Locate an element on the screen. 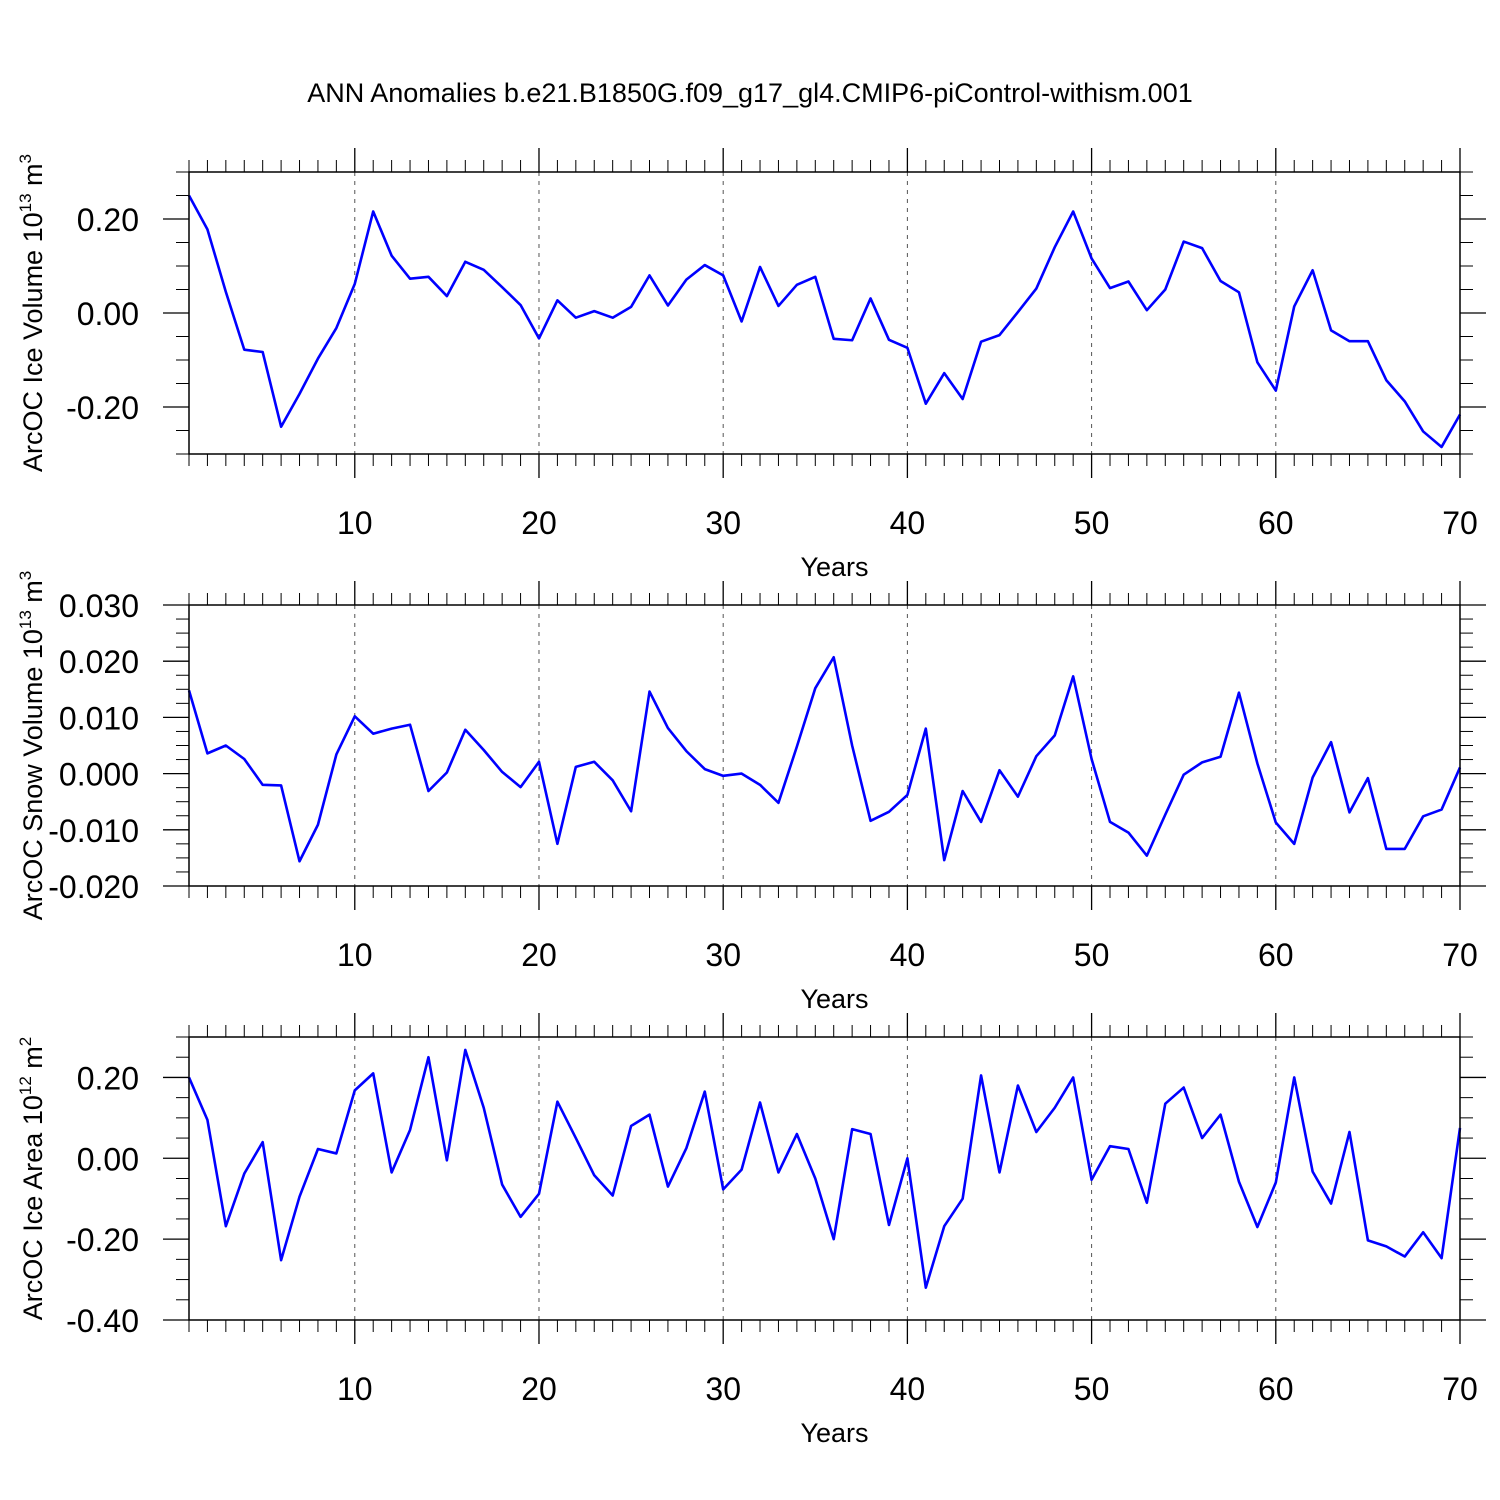 This screenshot has width=1500, height=1500. panel1-x-tick-label: 70 is located at coordinates (1460, 523).